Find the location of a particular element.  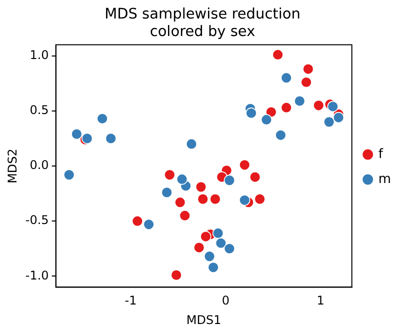

y-axis-title: MDS2 is located at coordinates (12, 166).